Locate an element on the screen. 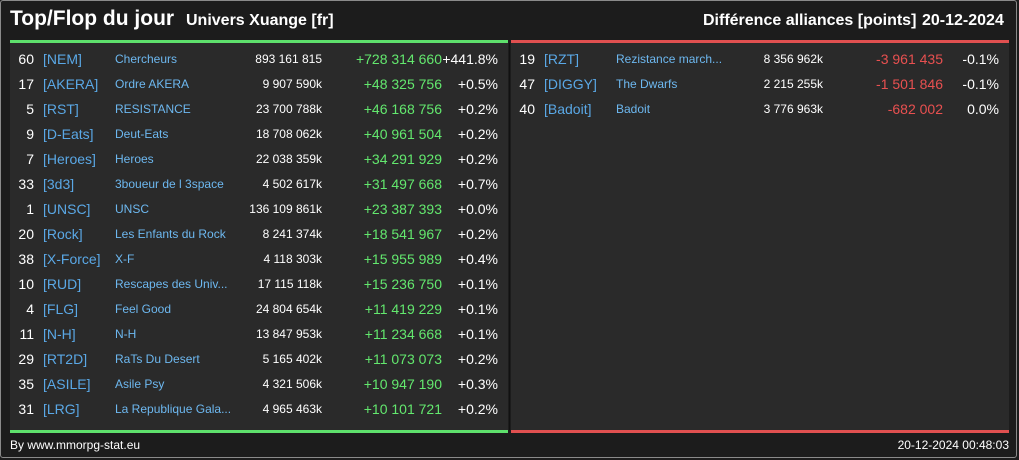 The height and width of the screenshot is (460, 1019). alliance-name: 3boueur de l 3space is located at coordinates (169, 184).